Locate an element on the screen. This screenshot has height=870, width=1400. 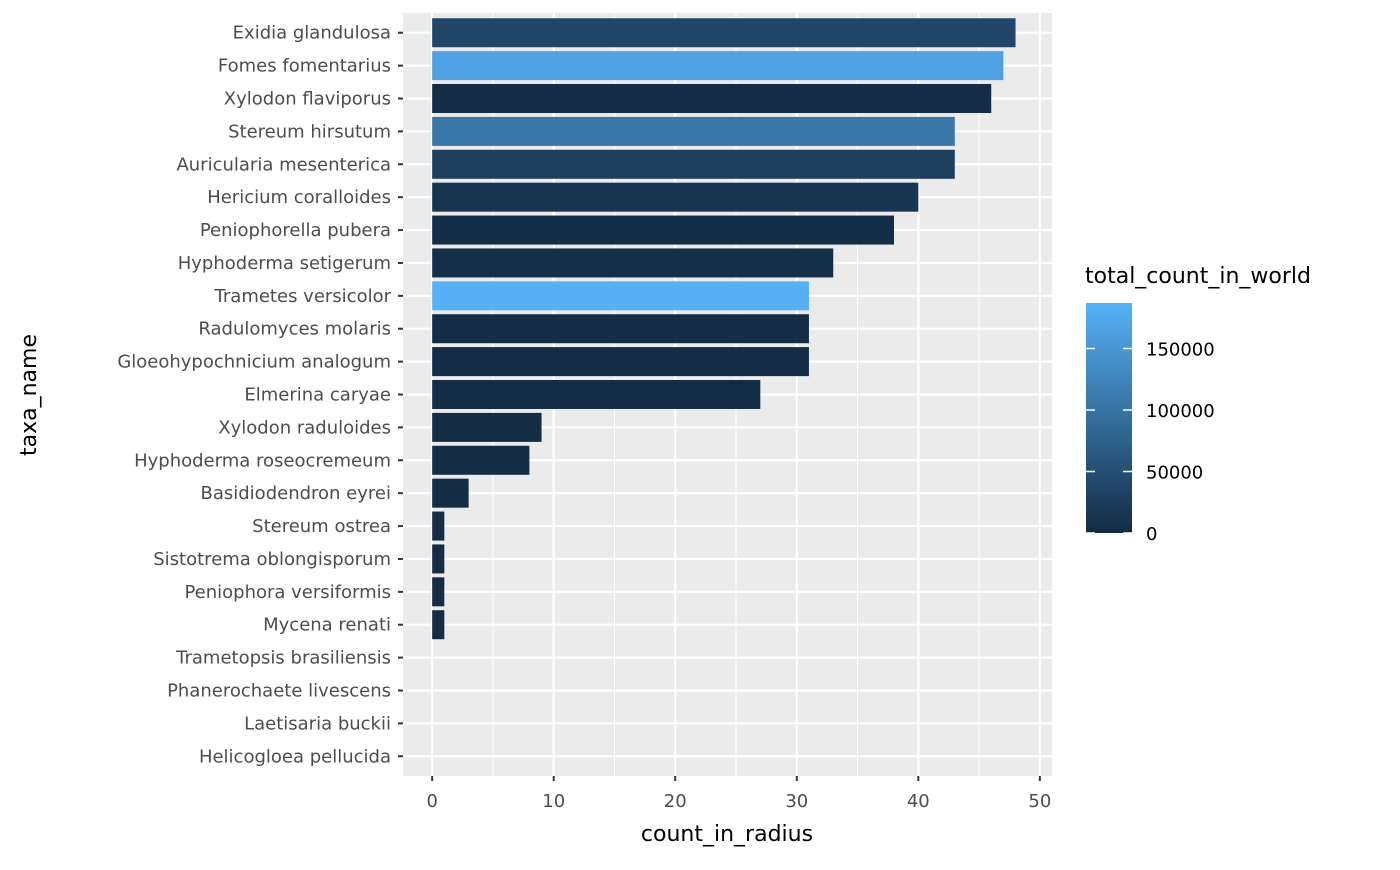
legend-tick-label: 0 is located at coordinates (1151, 534).